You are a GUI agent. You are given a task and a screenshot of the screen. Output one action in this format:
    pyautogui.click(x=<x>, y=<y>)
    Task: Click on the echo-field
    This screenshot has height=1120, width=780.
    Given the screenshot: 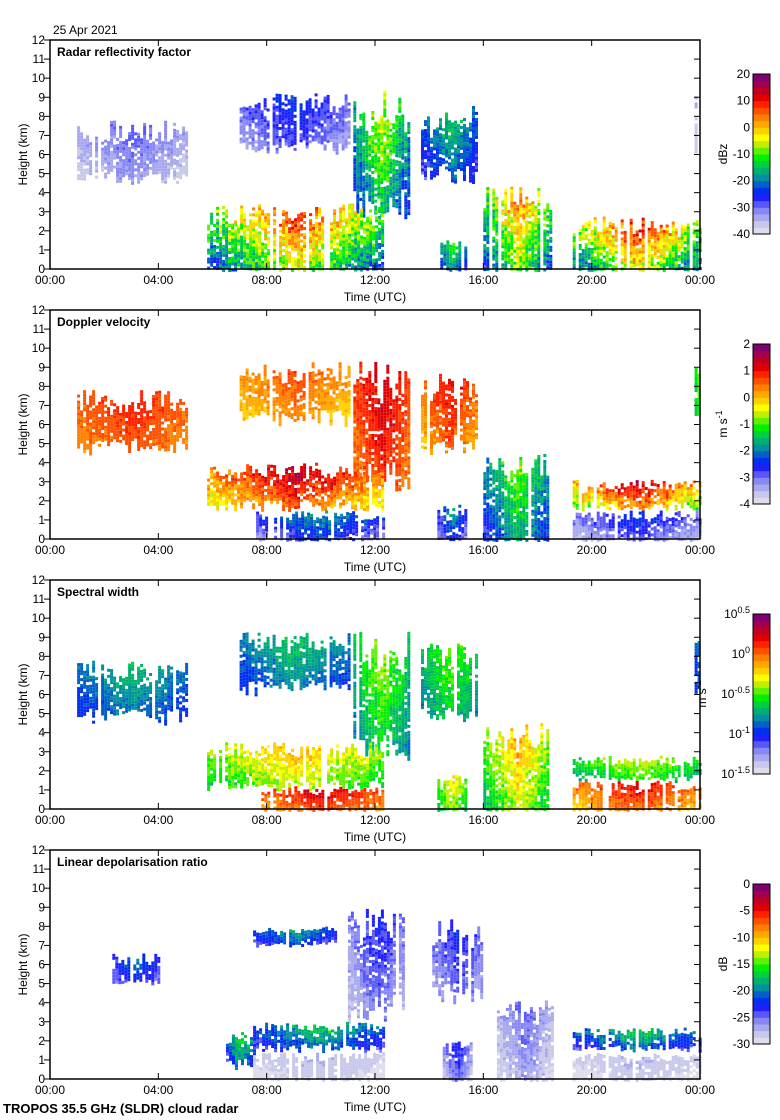 What is the action you would take?
    pyautogui.click(x=389, y=181)
    